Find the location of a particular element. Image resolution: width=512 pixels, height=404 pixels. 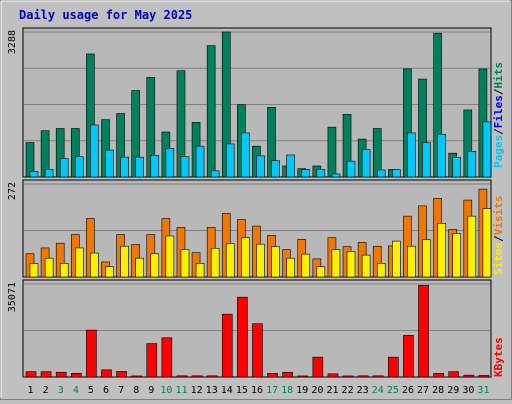

x-tick-label-day-10: 10 is located at coordinates (166, 390).